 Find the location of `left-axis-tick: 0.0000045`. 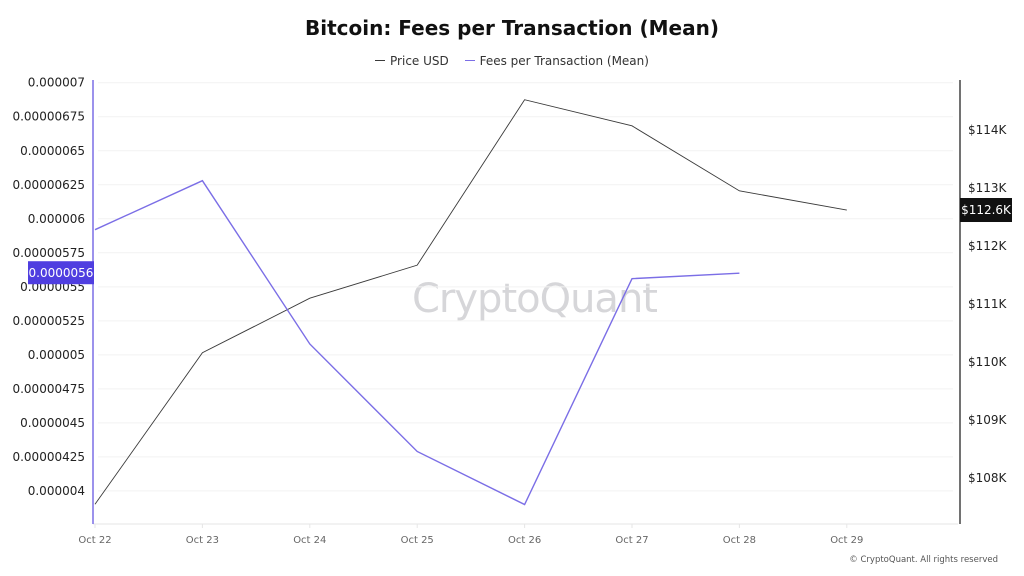

left-axis-tick: 0.0000045 is located at coordinates (52, 423).